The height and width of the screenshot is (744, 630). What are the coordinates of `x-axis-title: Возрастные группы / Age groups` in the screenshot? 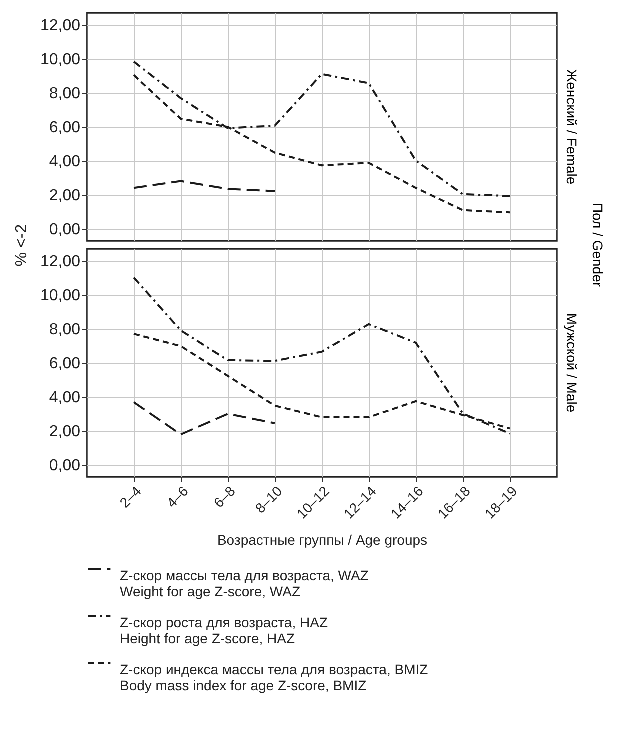 It's located at (322, 540).